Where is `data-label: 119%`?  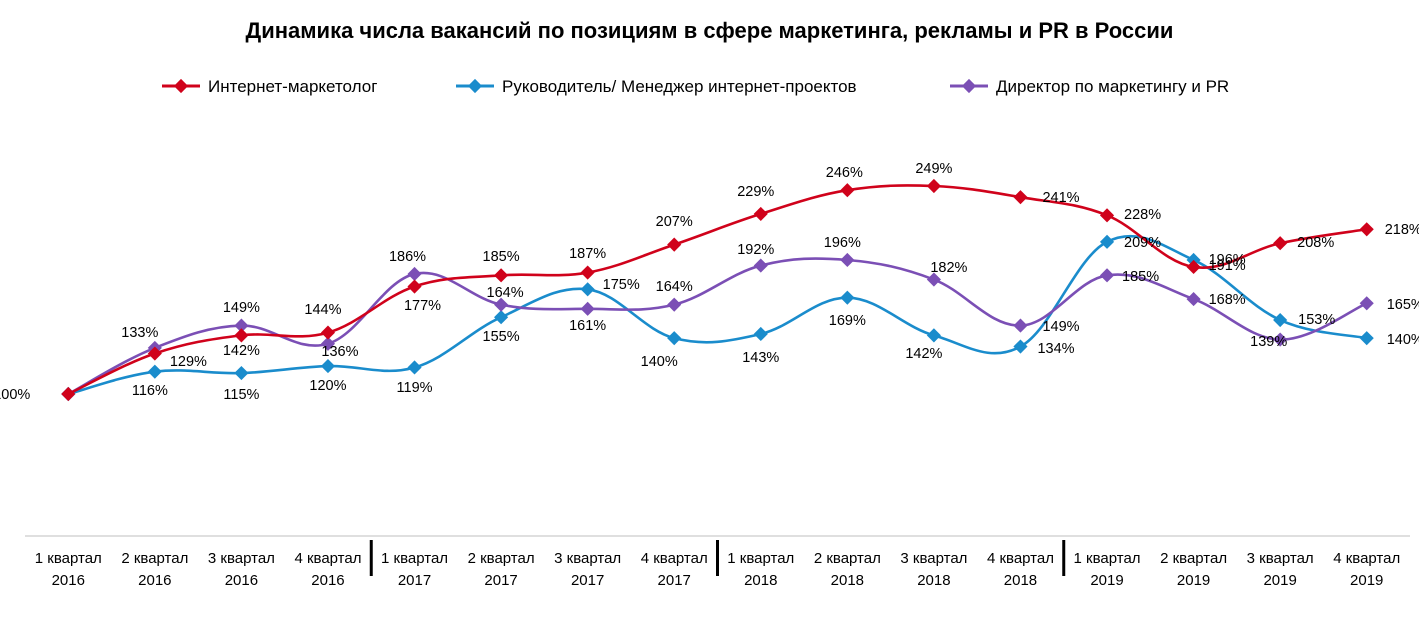
data-label: 119% is located at coordinates (415, 388).